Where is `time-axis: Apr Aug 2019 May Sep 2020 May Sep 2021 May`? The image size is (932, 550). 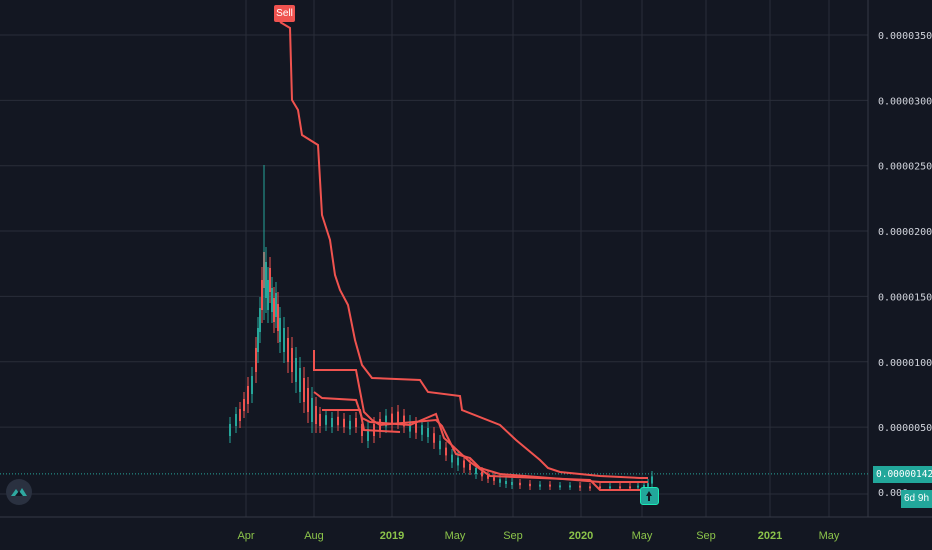
time-axis: Apr Aug 2019 May Sep 2020 May Sep 2021 May is located at coordinates (538, 536).